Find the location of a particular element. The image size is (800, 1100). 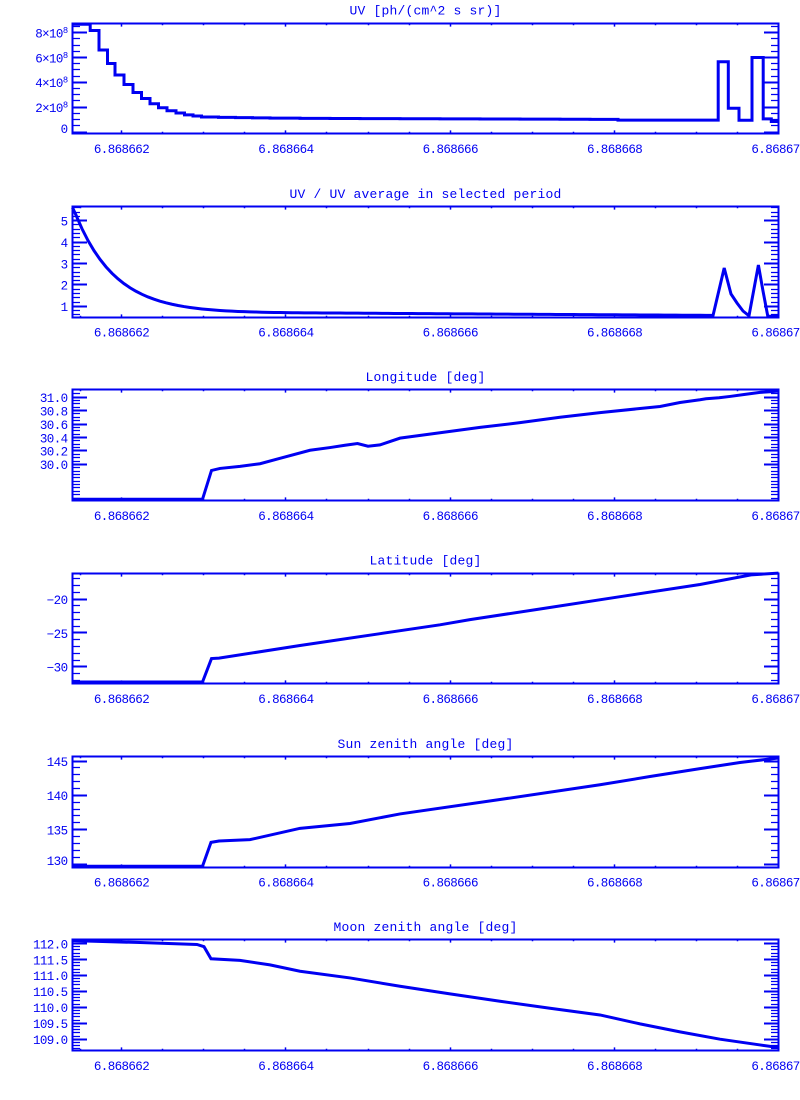

svg-text: Longitude [deg] is located at coordinates (425, 377).